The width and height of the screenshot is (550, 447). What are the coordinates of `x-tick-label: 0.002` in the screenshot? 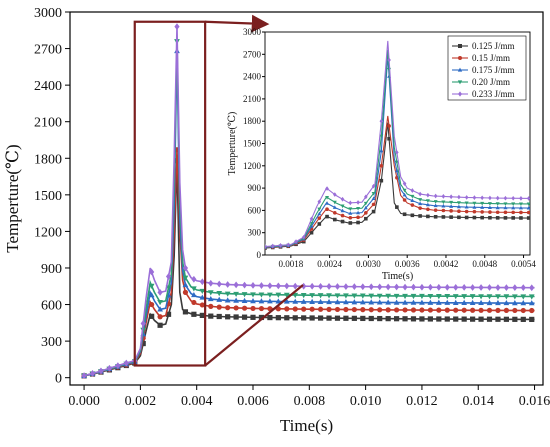 It's located at (141, 401).